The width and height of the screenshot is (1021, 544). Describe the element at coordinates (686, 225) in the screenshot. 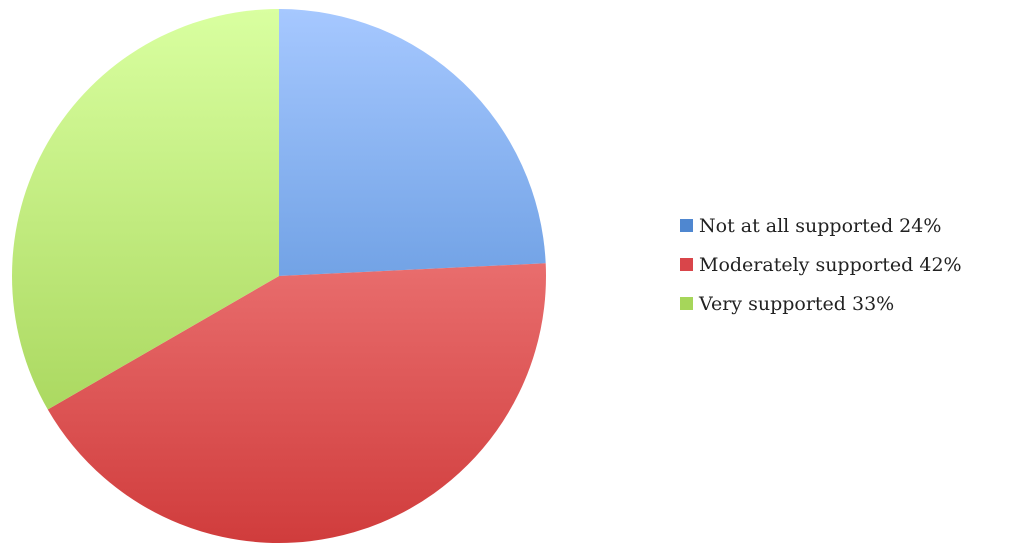

I see `legend-swatch-not-at-all-supported` at that location.